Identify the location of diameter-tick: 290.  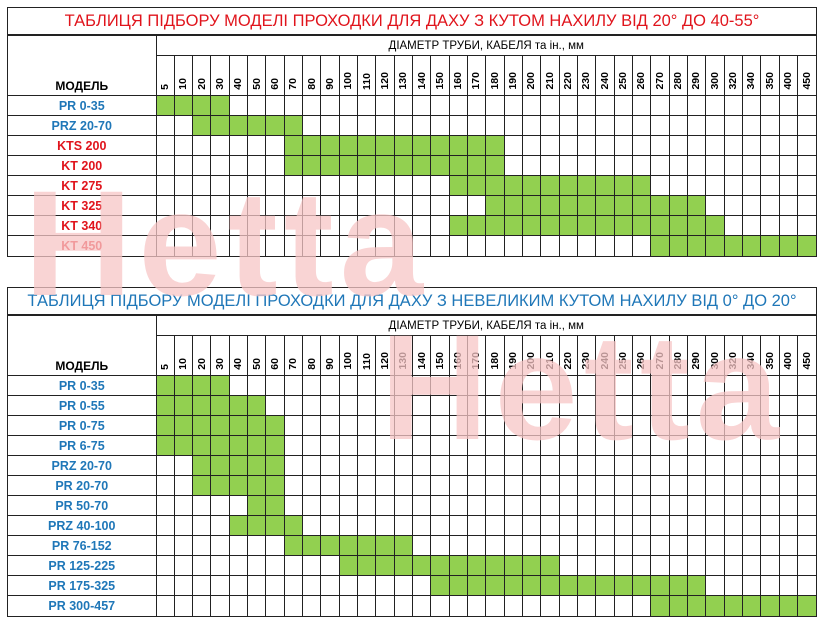
(697, 75).